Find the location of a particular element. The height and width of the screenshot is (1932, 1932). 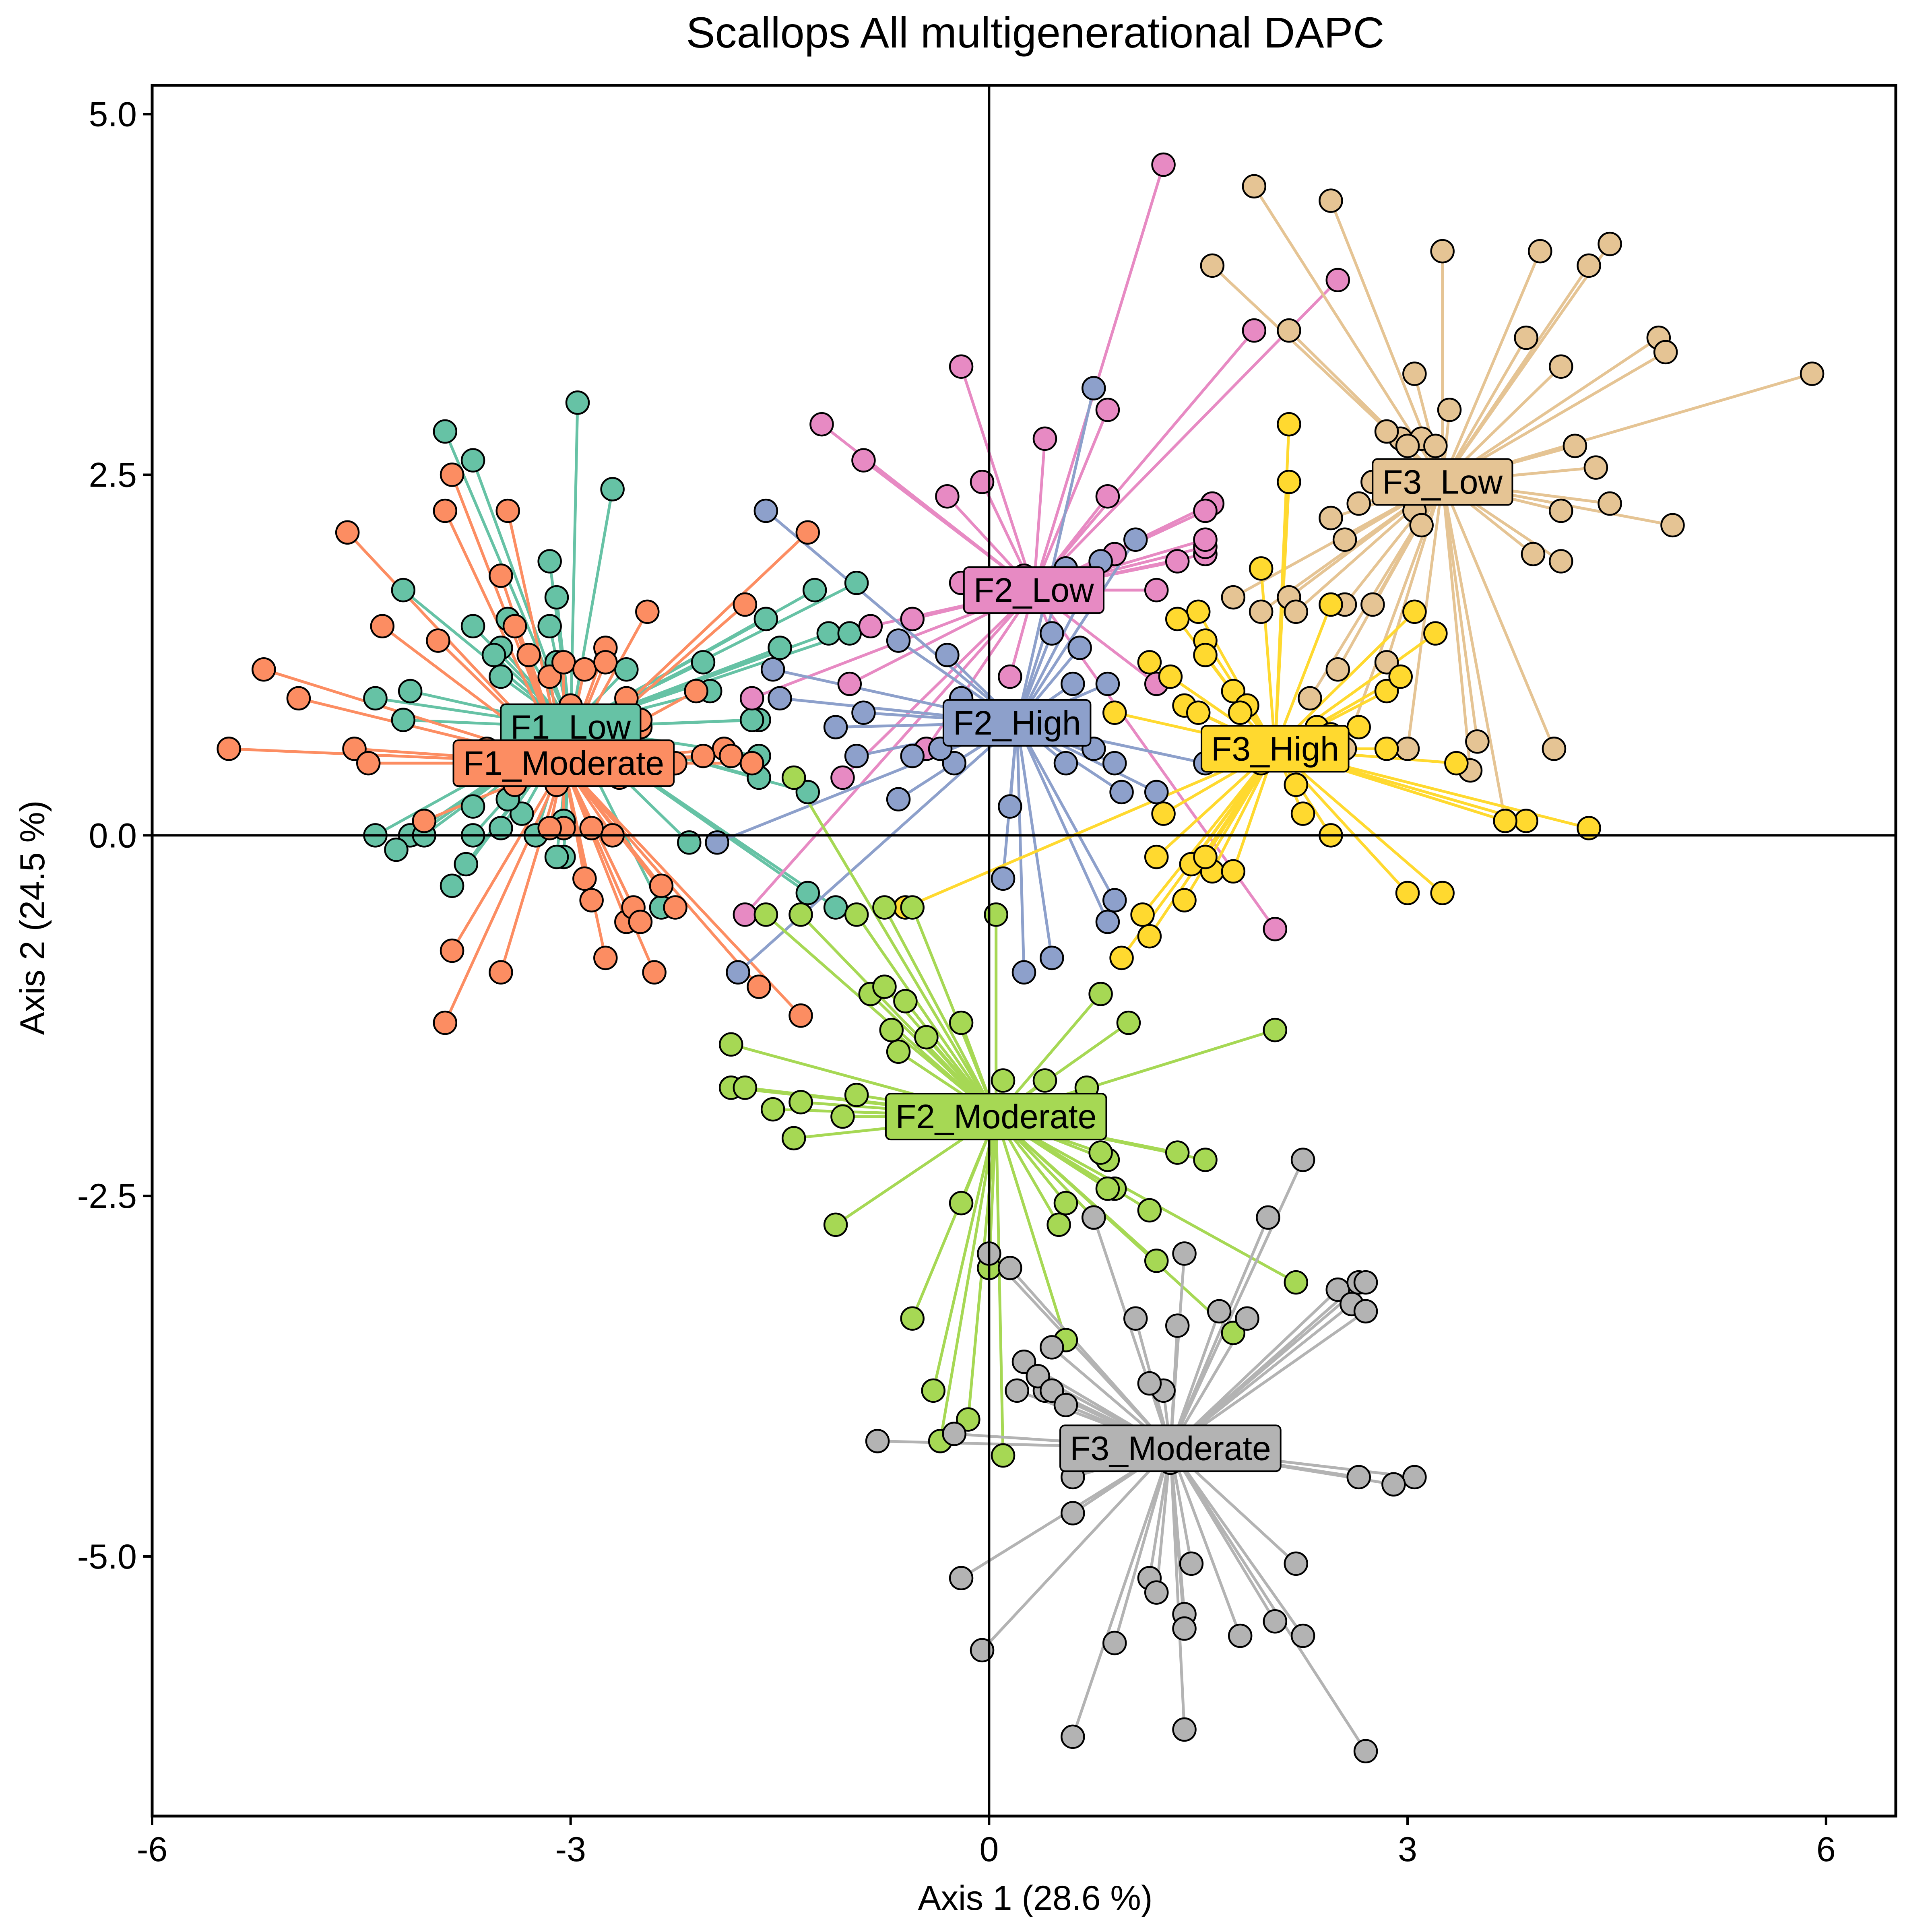

group-label: F2_Moderate is located at coordinates (996, 1117).